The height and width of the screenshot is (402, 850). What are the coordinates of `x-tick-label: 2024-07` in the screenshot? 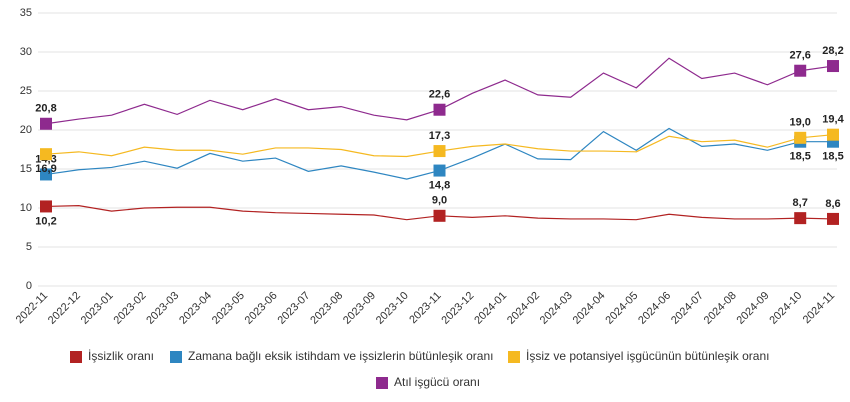 It's located at (687, 308).